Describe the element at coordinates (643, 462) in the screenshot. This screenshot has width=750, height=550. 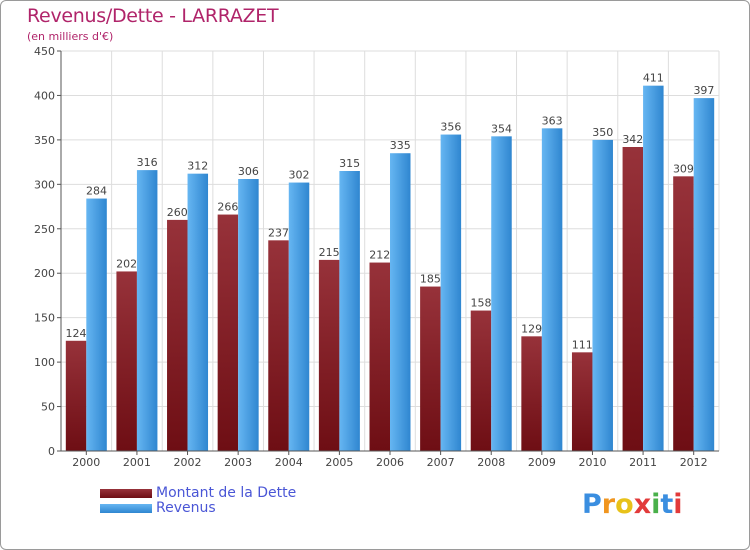
I see `x-tick-label: 2011` at that location.